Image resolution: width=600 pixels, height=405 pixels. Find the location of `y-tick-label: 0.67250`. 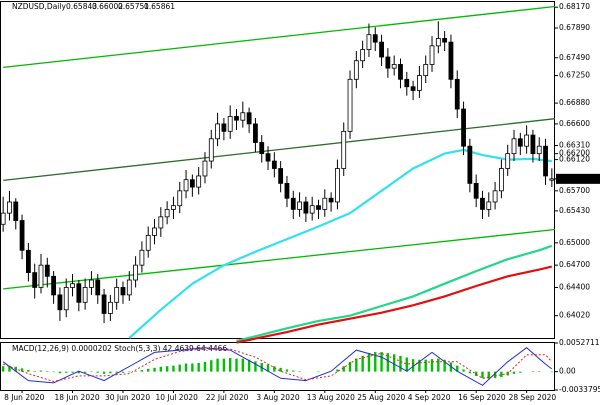

y-tick-label: 0.67250 is located at coordinates (574, 75).